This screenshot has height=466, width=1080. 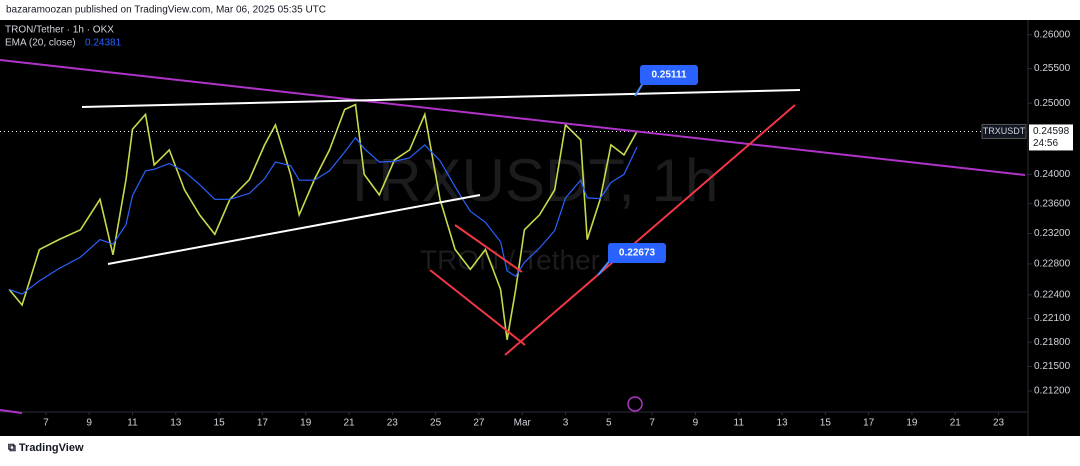 What do you see at coordinates (1052, 233) in the screenshot?
I see `y-tick-label: 0.23200` at bounding box center [1052, 233].